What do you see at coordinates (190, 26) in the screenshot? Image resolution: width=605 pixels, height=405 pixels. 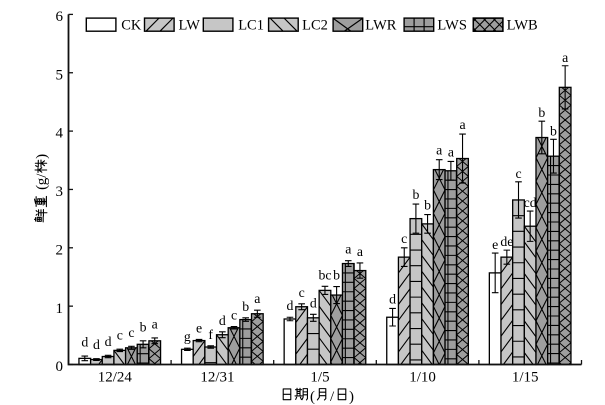 I see `svg-text: LW` at bounding box center [190, 26].